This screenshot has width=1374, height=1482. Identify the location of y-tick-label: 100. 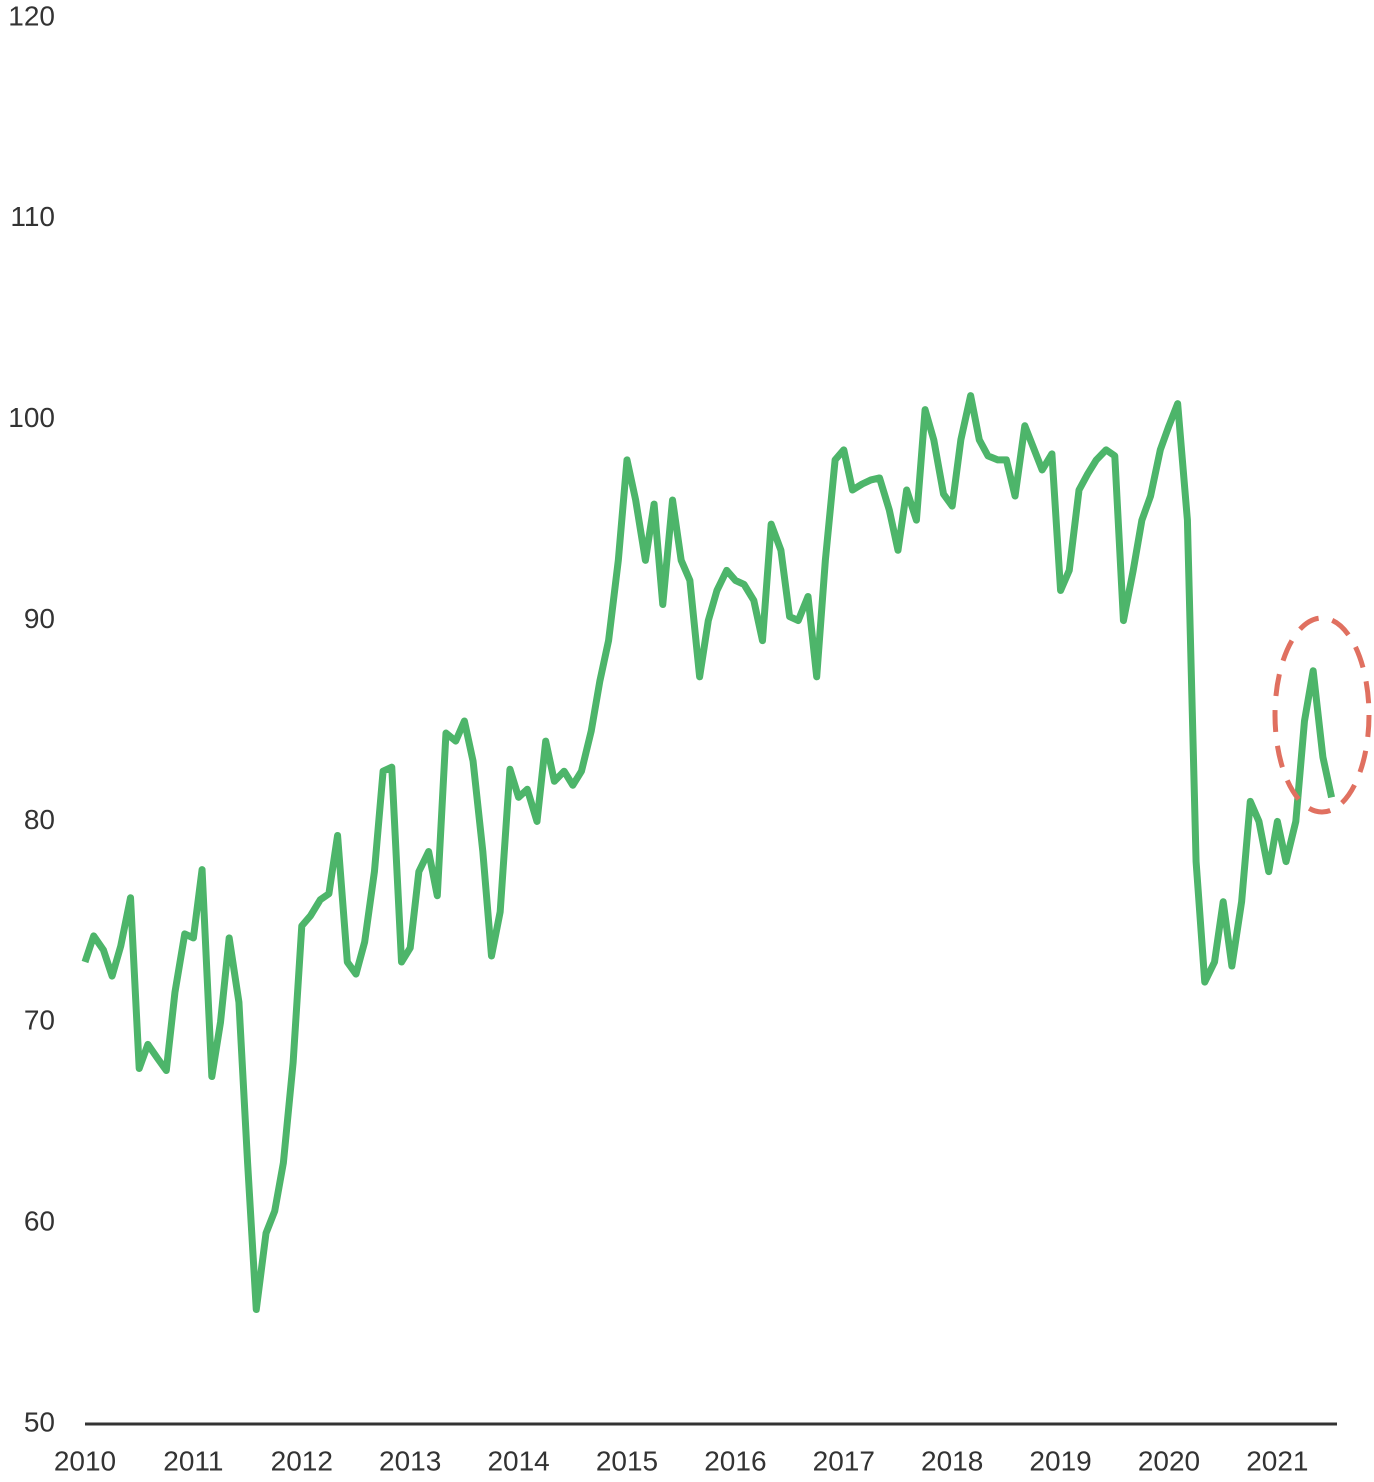
(31, 417).